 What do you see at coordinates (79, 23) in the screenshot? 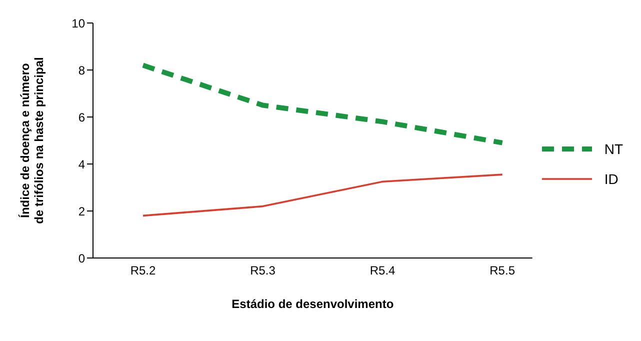
I see `y-tick-label: 10` at bounding box center [79, 23].